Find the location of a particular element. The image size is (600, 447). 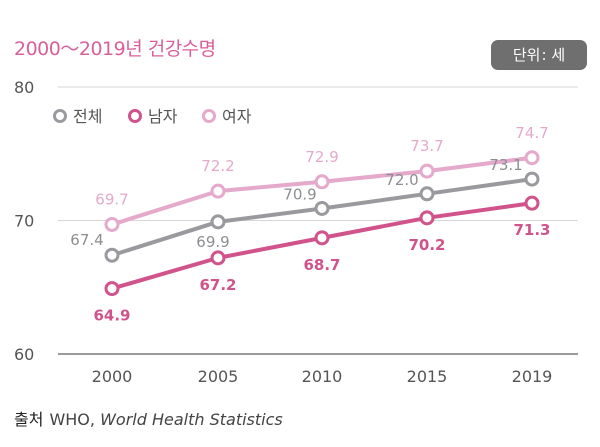

data-label-total: 72.0 is located at coordinates (401, 180).